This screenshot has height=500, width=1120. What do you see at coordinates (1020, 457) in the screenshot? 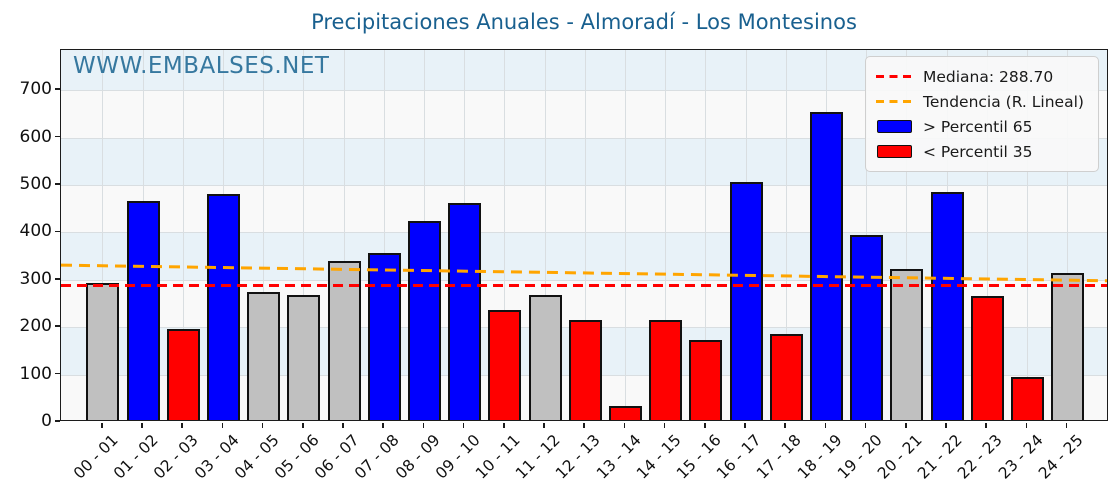
I see `x-tick-label: 23 - 24` at bounding box center [1020, 457].